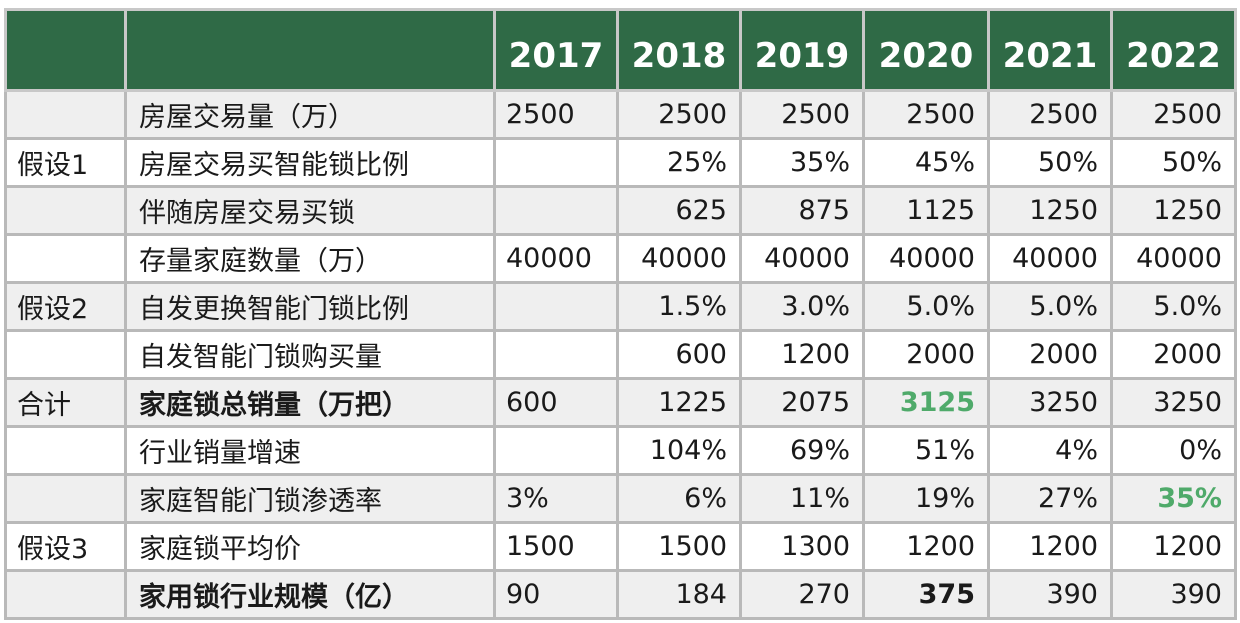 Image resolution: width=1240 pixels, height=623 pixels. Describe the element at coordinates (65, 402) in the screenshot. I see `group-label: 合计` at that location.